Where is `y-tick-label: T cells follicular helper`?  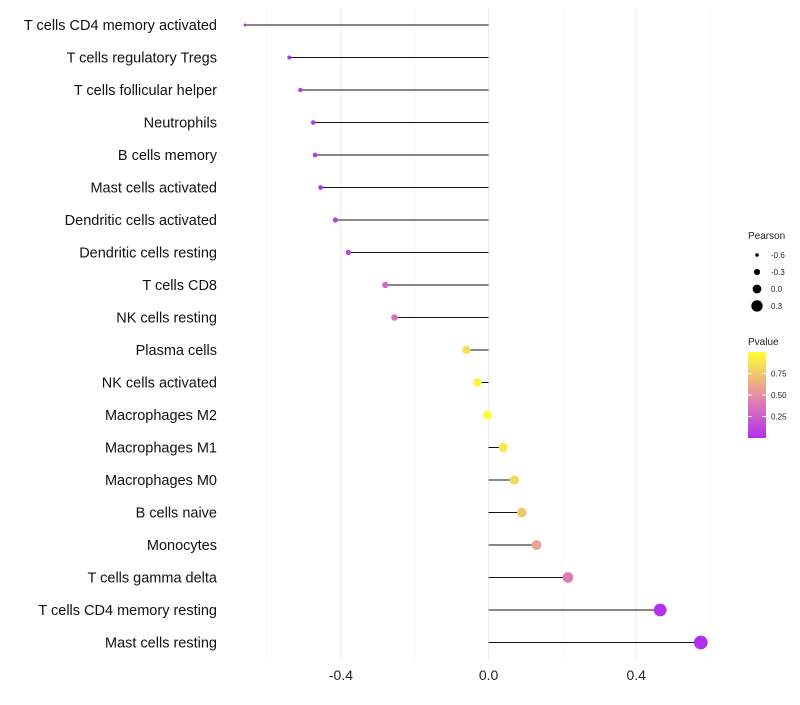 y-tick-label: T cells follicular helper is located at coordinates (145, 91).